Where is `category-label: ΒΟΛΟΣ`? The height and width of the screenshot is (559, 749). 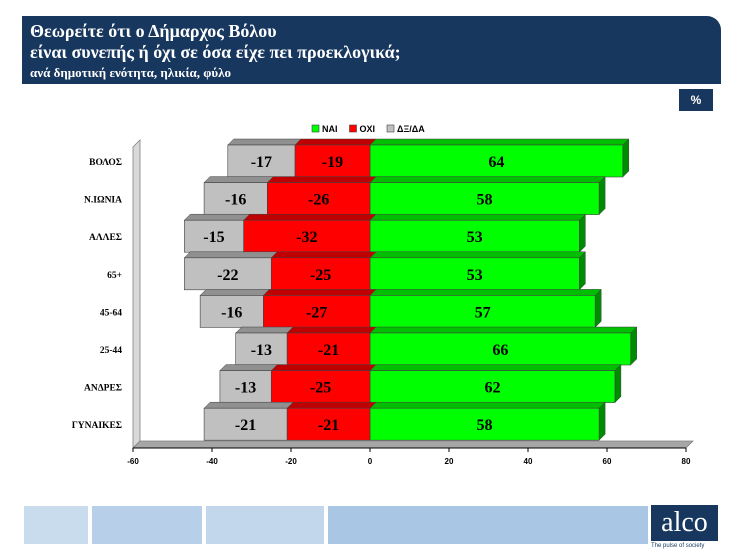 category-label: ΒΟΛΟΣ is located at coordinates (105, 163).